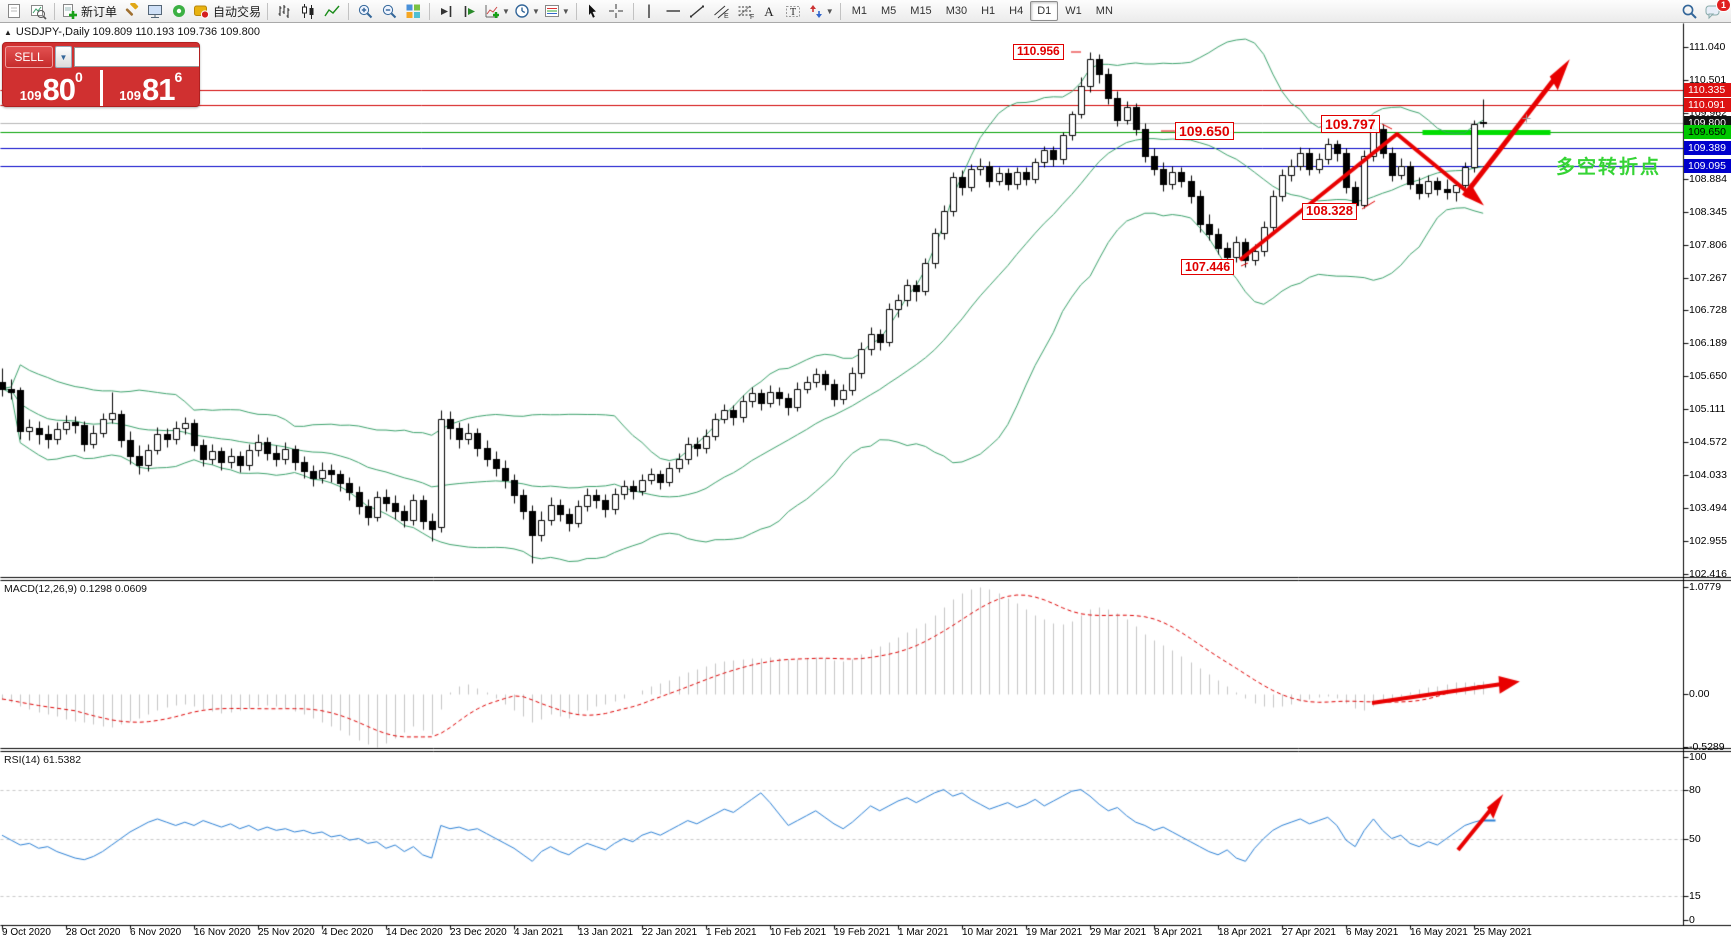 The image size is (1731, 940). Describe the element at coordinates (956, 11) in the screenshot. I see `timeframe-m30-button: M30` at that location.